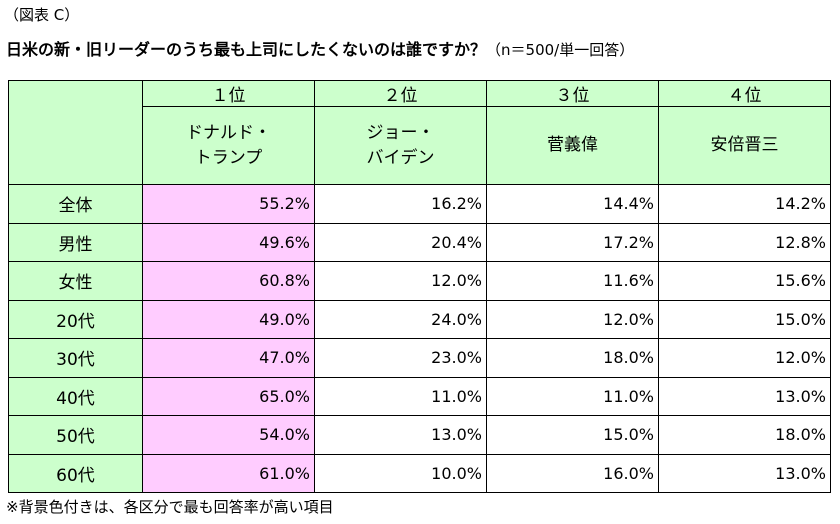  Describe the element at coordinates (744, 204) in the screenshot. I see `value-cell: 14.2%` at that location.